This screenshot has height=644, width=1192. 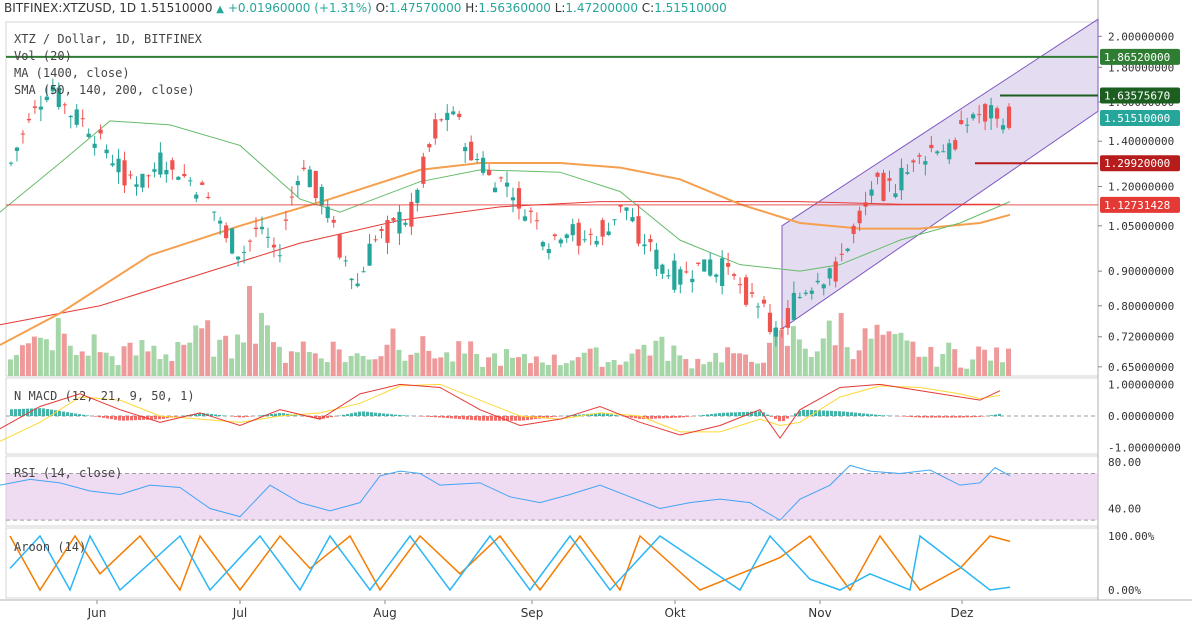 What do you see at coordinates (962, 613) in the screenshot?
I see `time-axis-label: Dez` at bounding box center [962, 613].